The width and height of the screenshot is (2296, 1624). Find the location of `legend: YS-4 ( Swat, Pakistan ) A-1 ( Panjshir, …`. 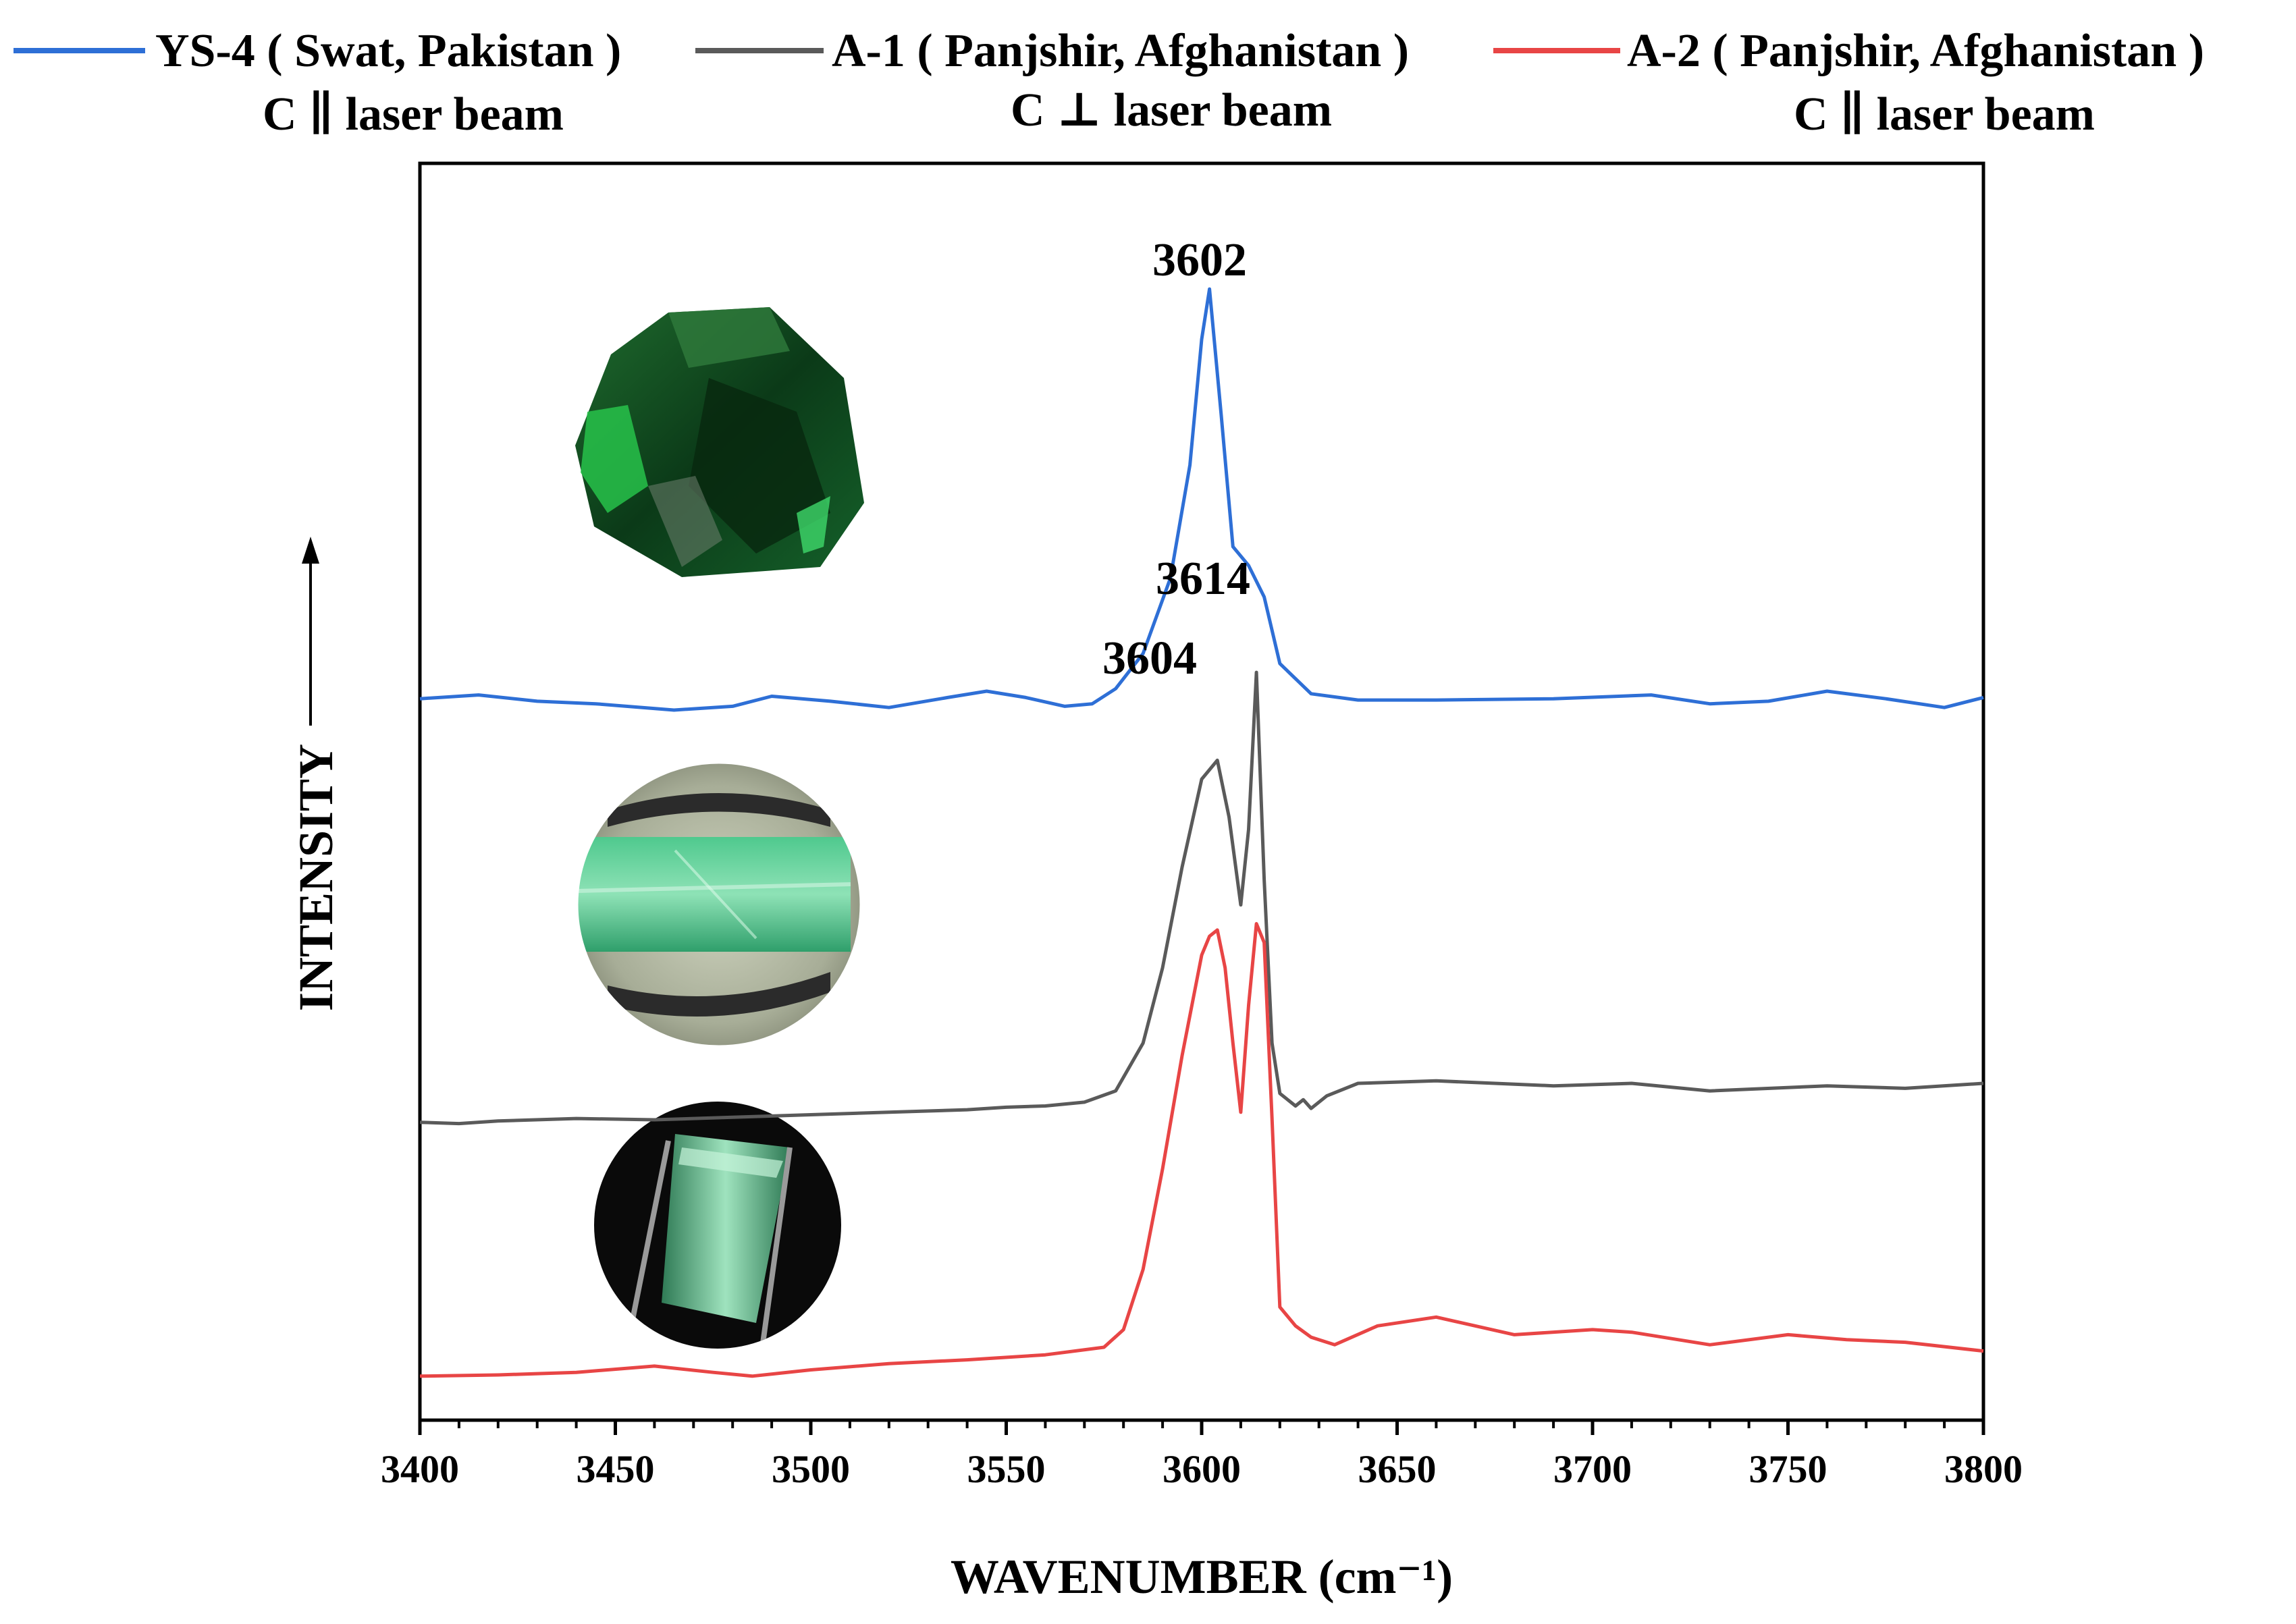

legend: YS-4 ( Swat, Pakistan ) A-1 ( Panjshir, … is located at coordinates (1109, 82).